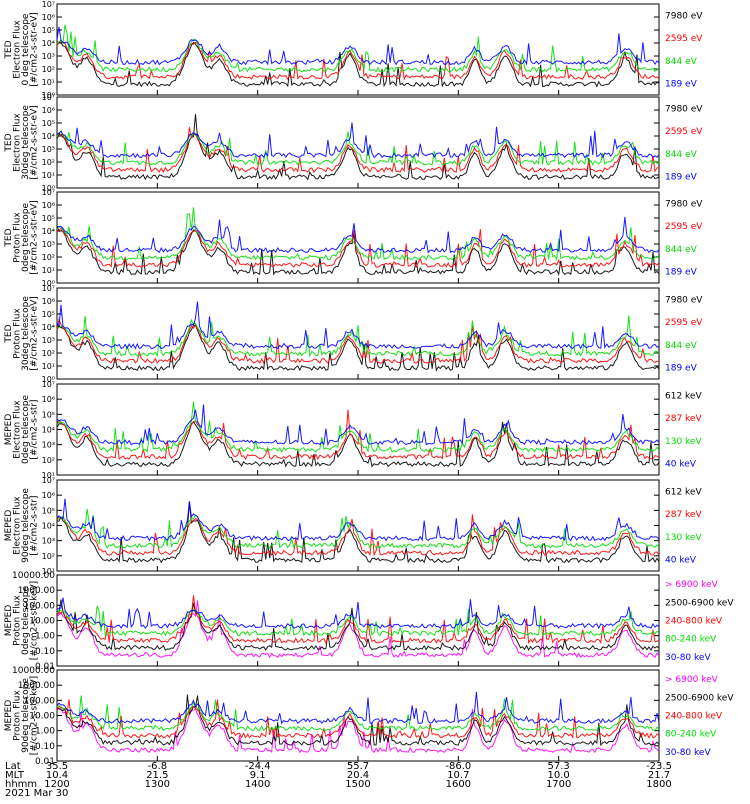  I want to click on x-tick-hhmm: 1500, so click(357, 784).